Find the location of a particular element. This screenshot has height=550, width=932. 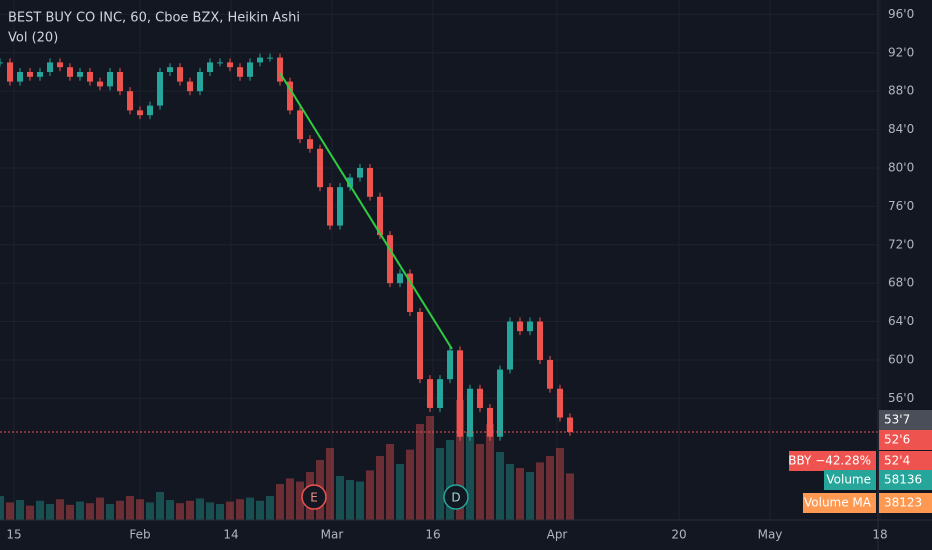

series-tag-label: BBY −42.28% is located at coordinates (829, 461).